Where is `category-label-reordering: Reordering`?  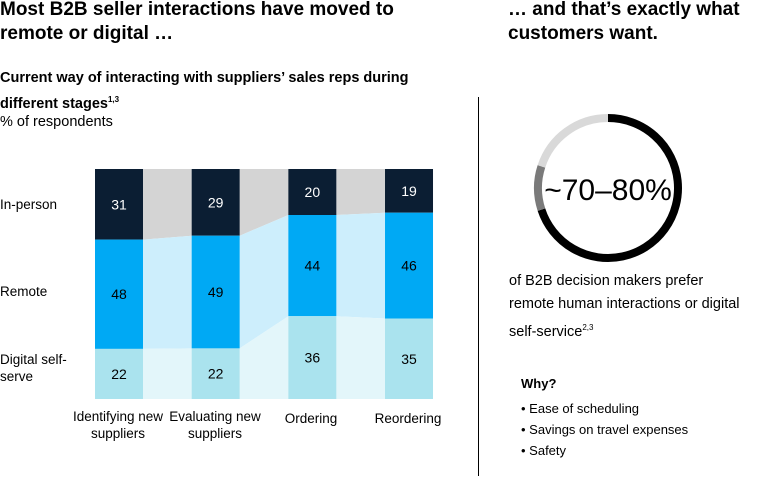 category-label-reordering: Reordering is located at coordinates (408, 418).